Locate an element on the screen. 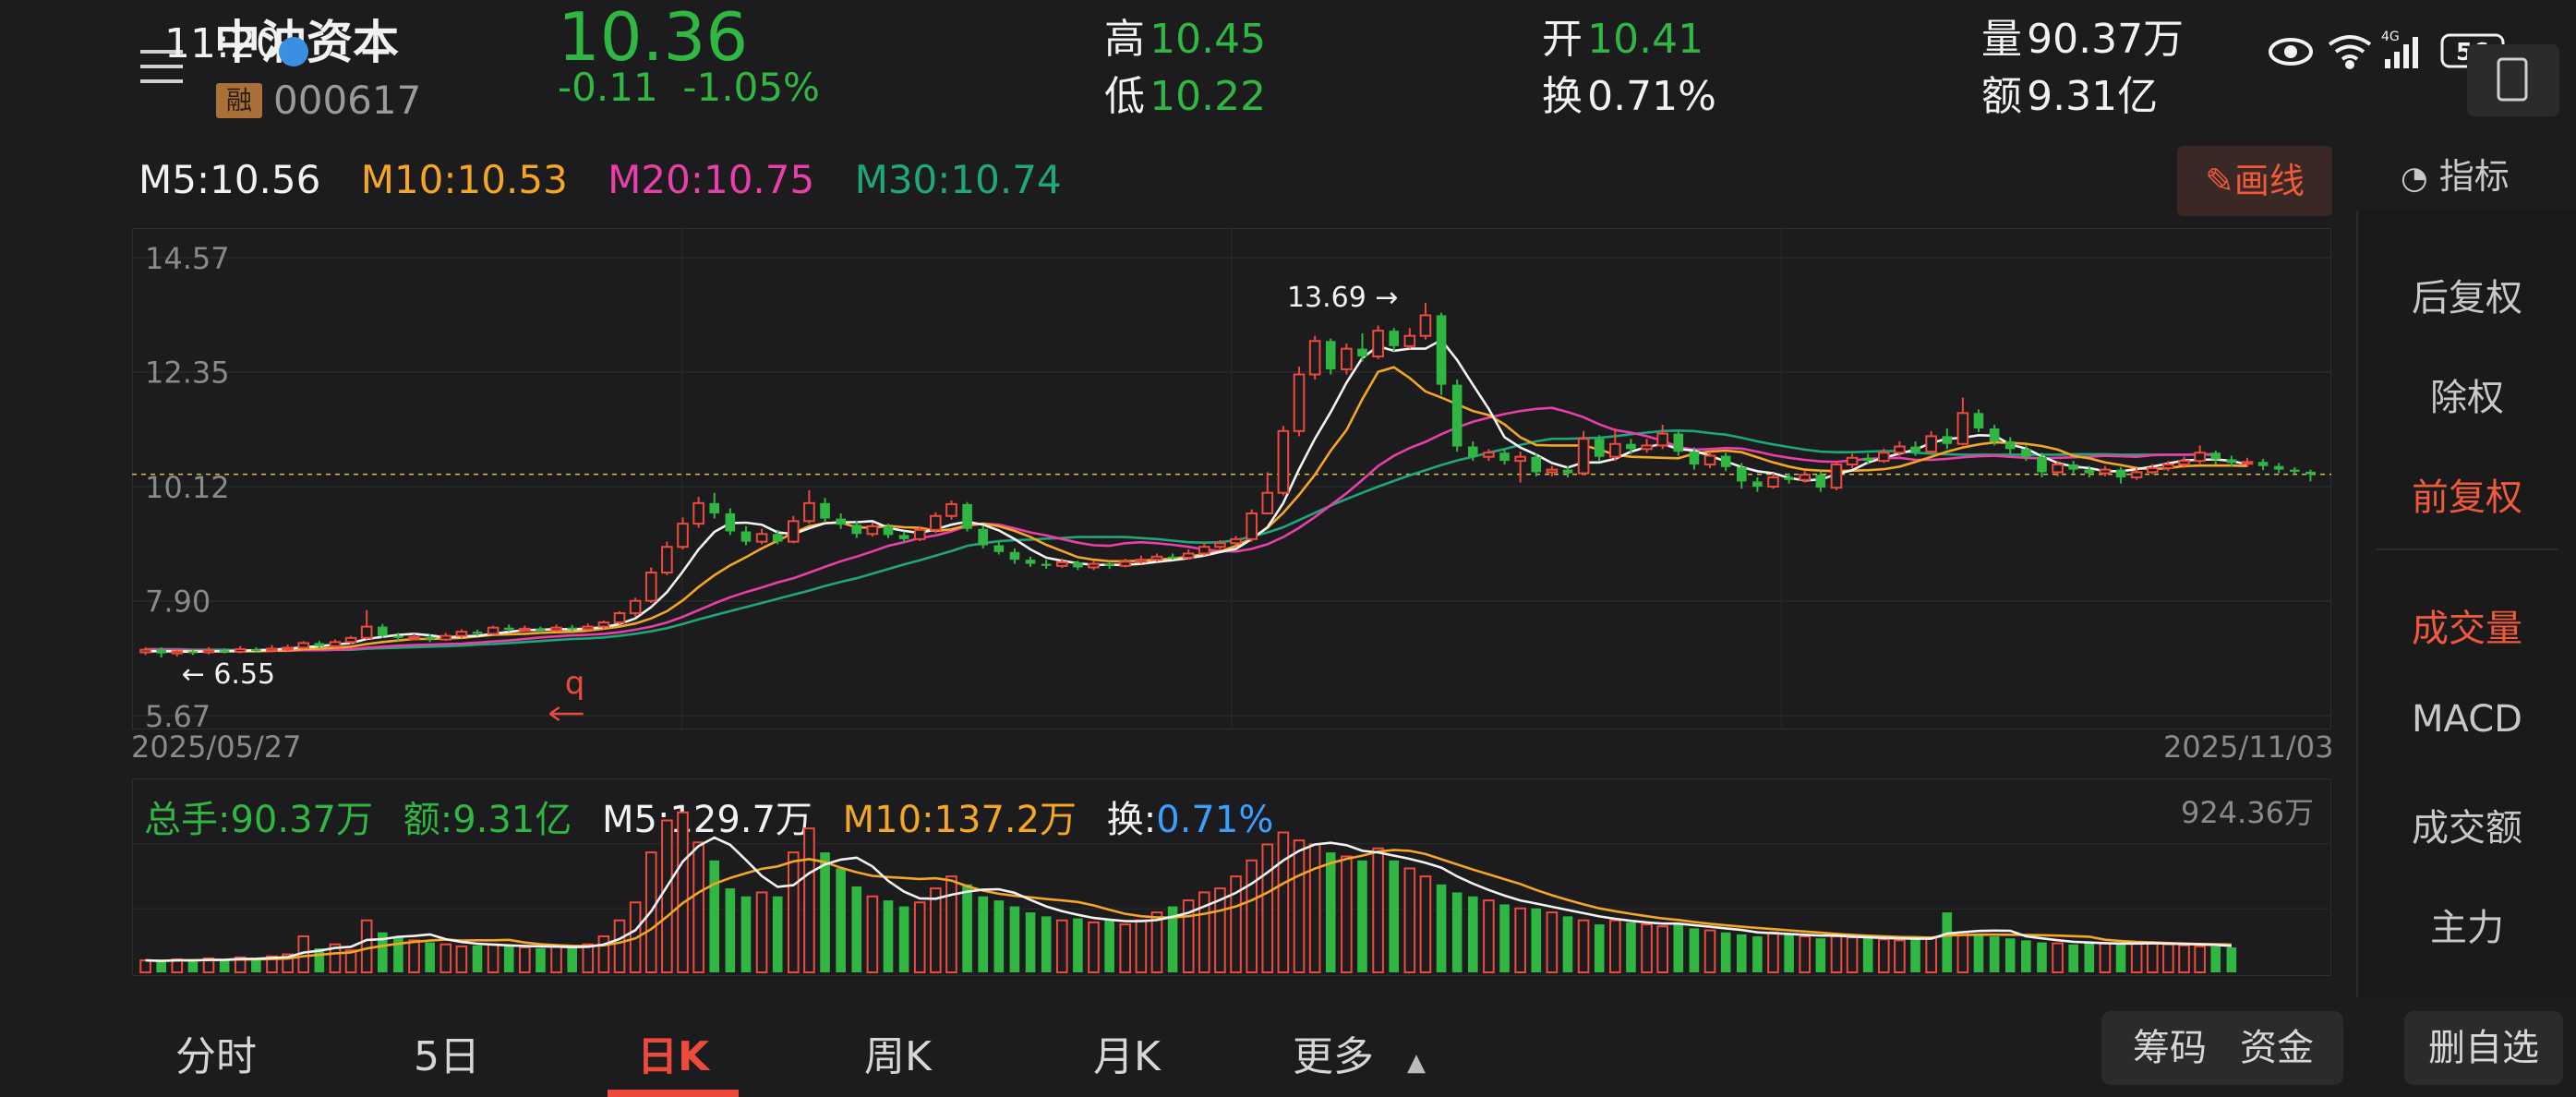 Image resolution: width=2576 pixels, height=1097 pixels. status-time: 11:20 is located at coordinates (223, 43).